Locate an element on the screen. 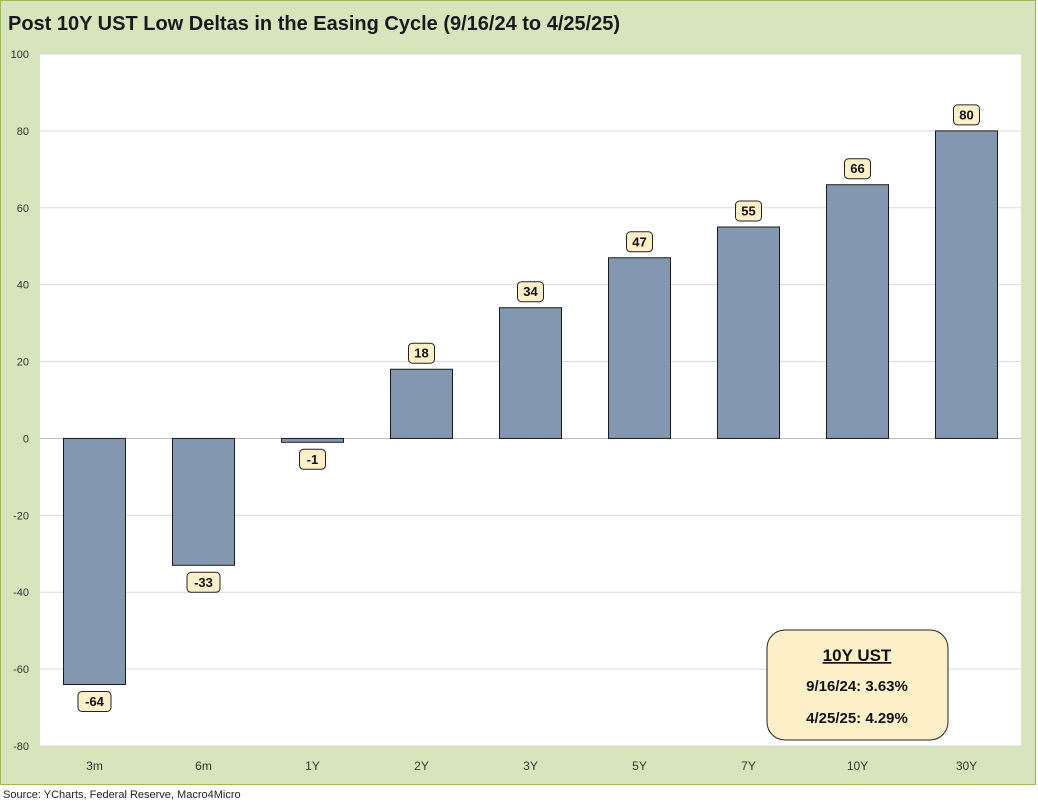 The width and height of the screenshot is (1038, 809). callout-box: 10Y UST 9/16/24: 3.63% 4/25/25: 4.29% is located at coordinates (857, 685).